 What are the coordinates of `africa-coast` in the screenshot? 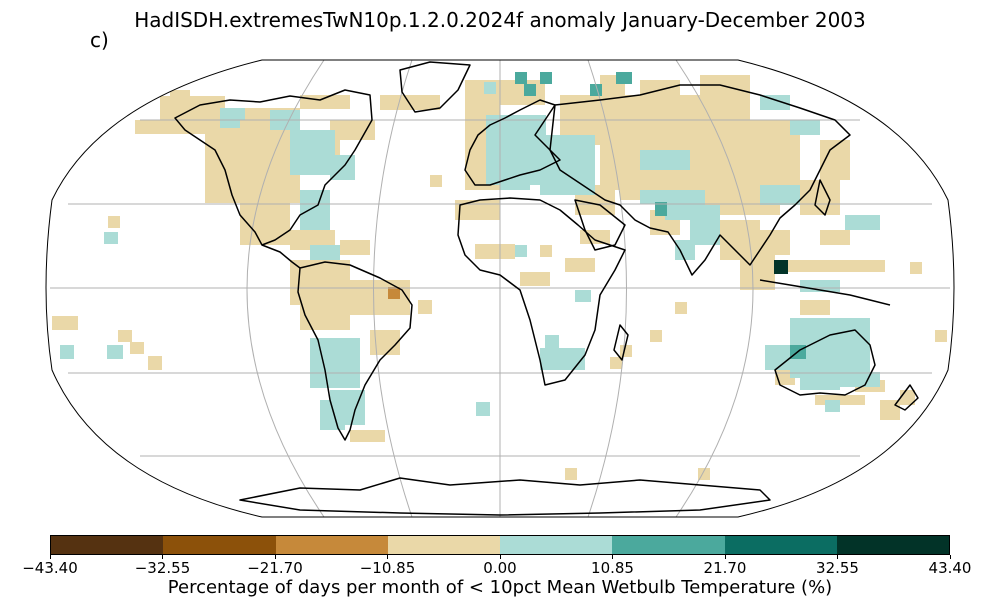 It's located at (541, 291).